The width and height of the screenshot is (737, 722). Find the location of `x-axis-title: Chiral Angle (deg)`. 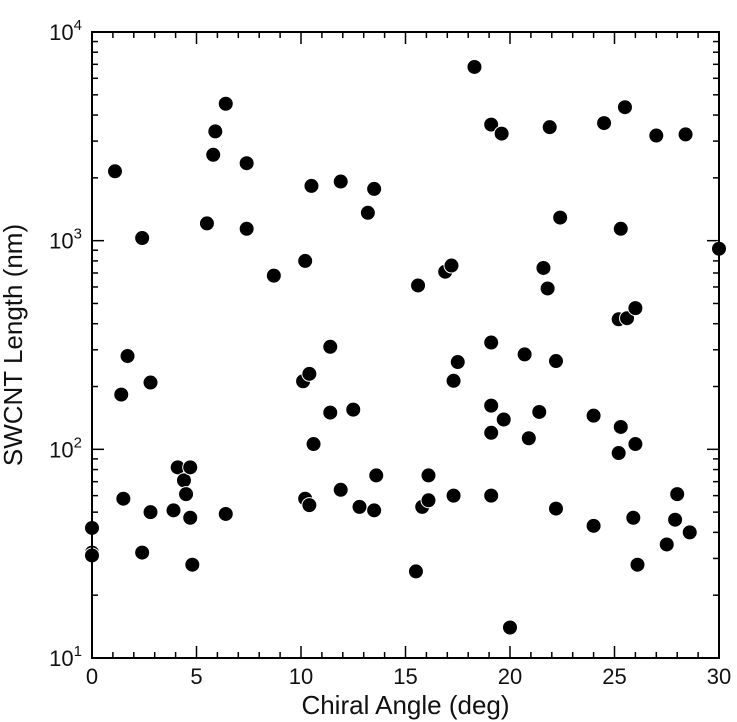

x-axis-title: Chiral Angle (deg) is located at coordinates (405, 705).